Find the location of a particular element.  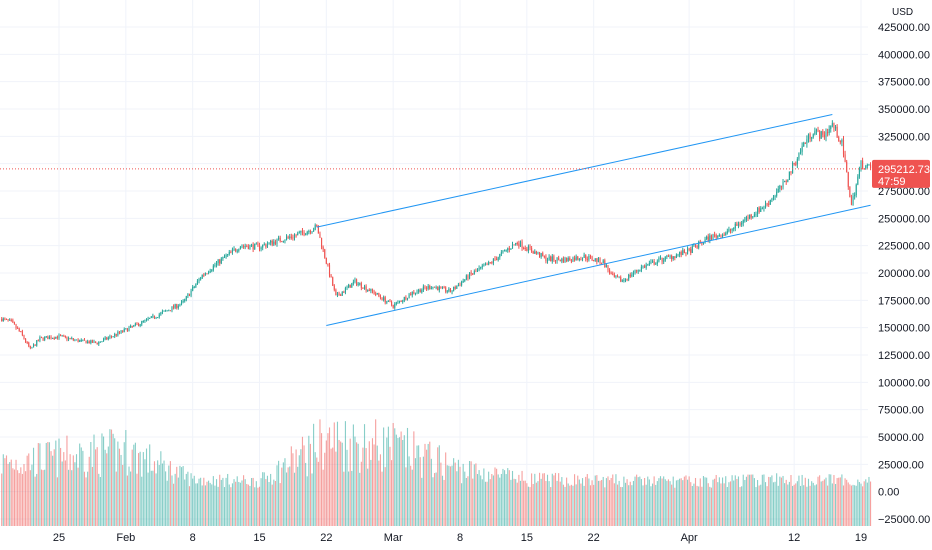

channel-lower-line is located at coordinates (598, 265).